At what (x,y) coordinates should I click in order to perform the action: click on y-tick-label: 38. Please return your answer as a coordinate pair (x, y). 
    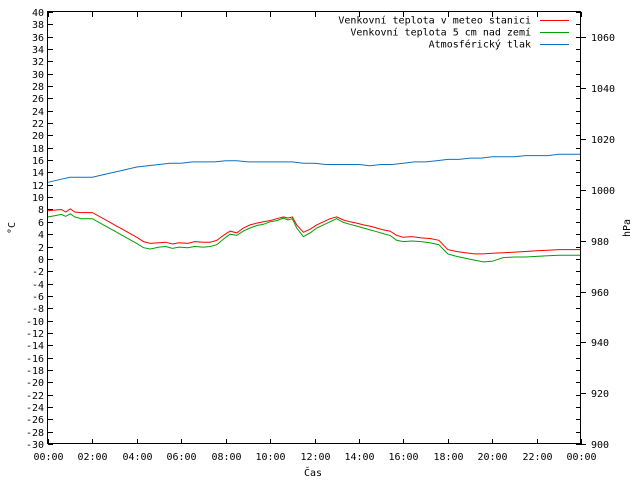
    Looking at the image, I should click on (38, 25).